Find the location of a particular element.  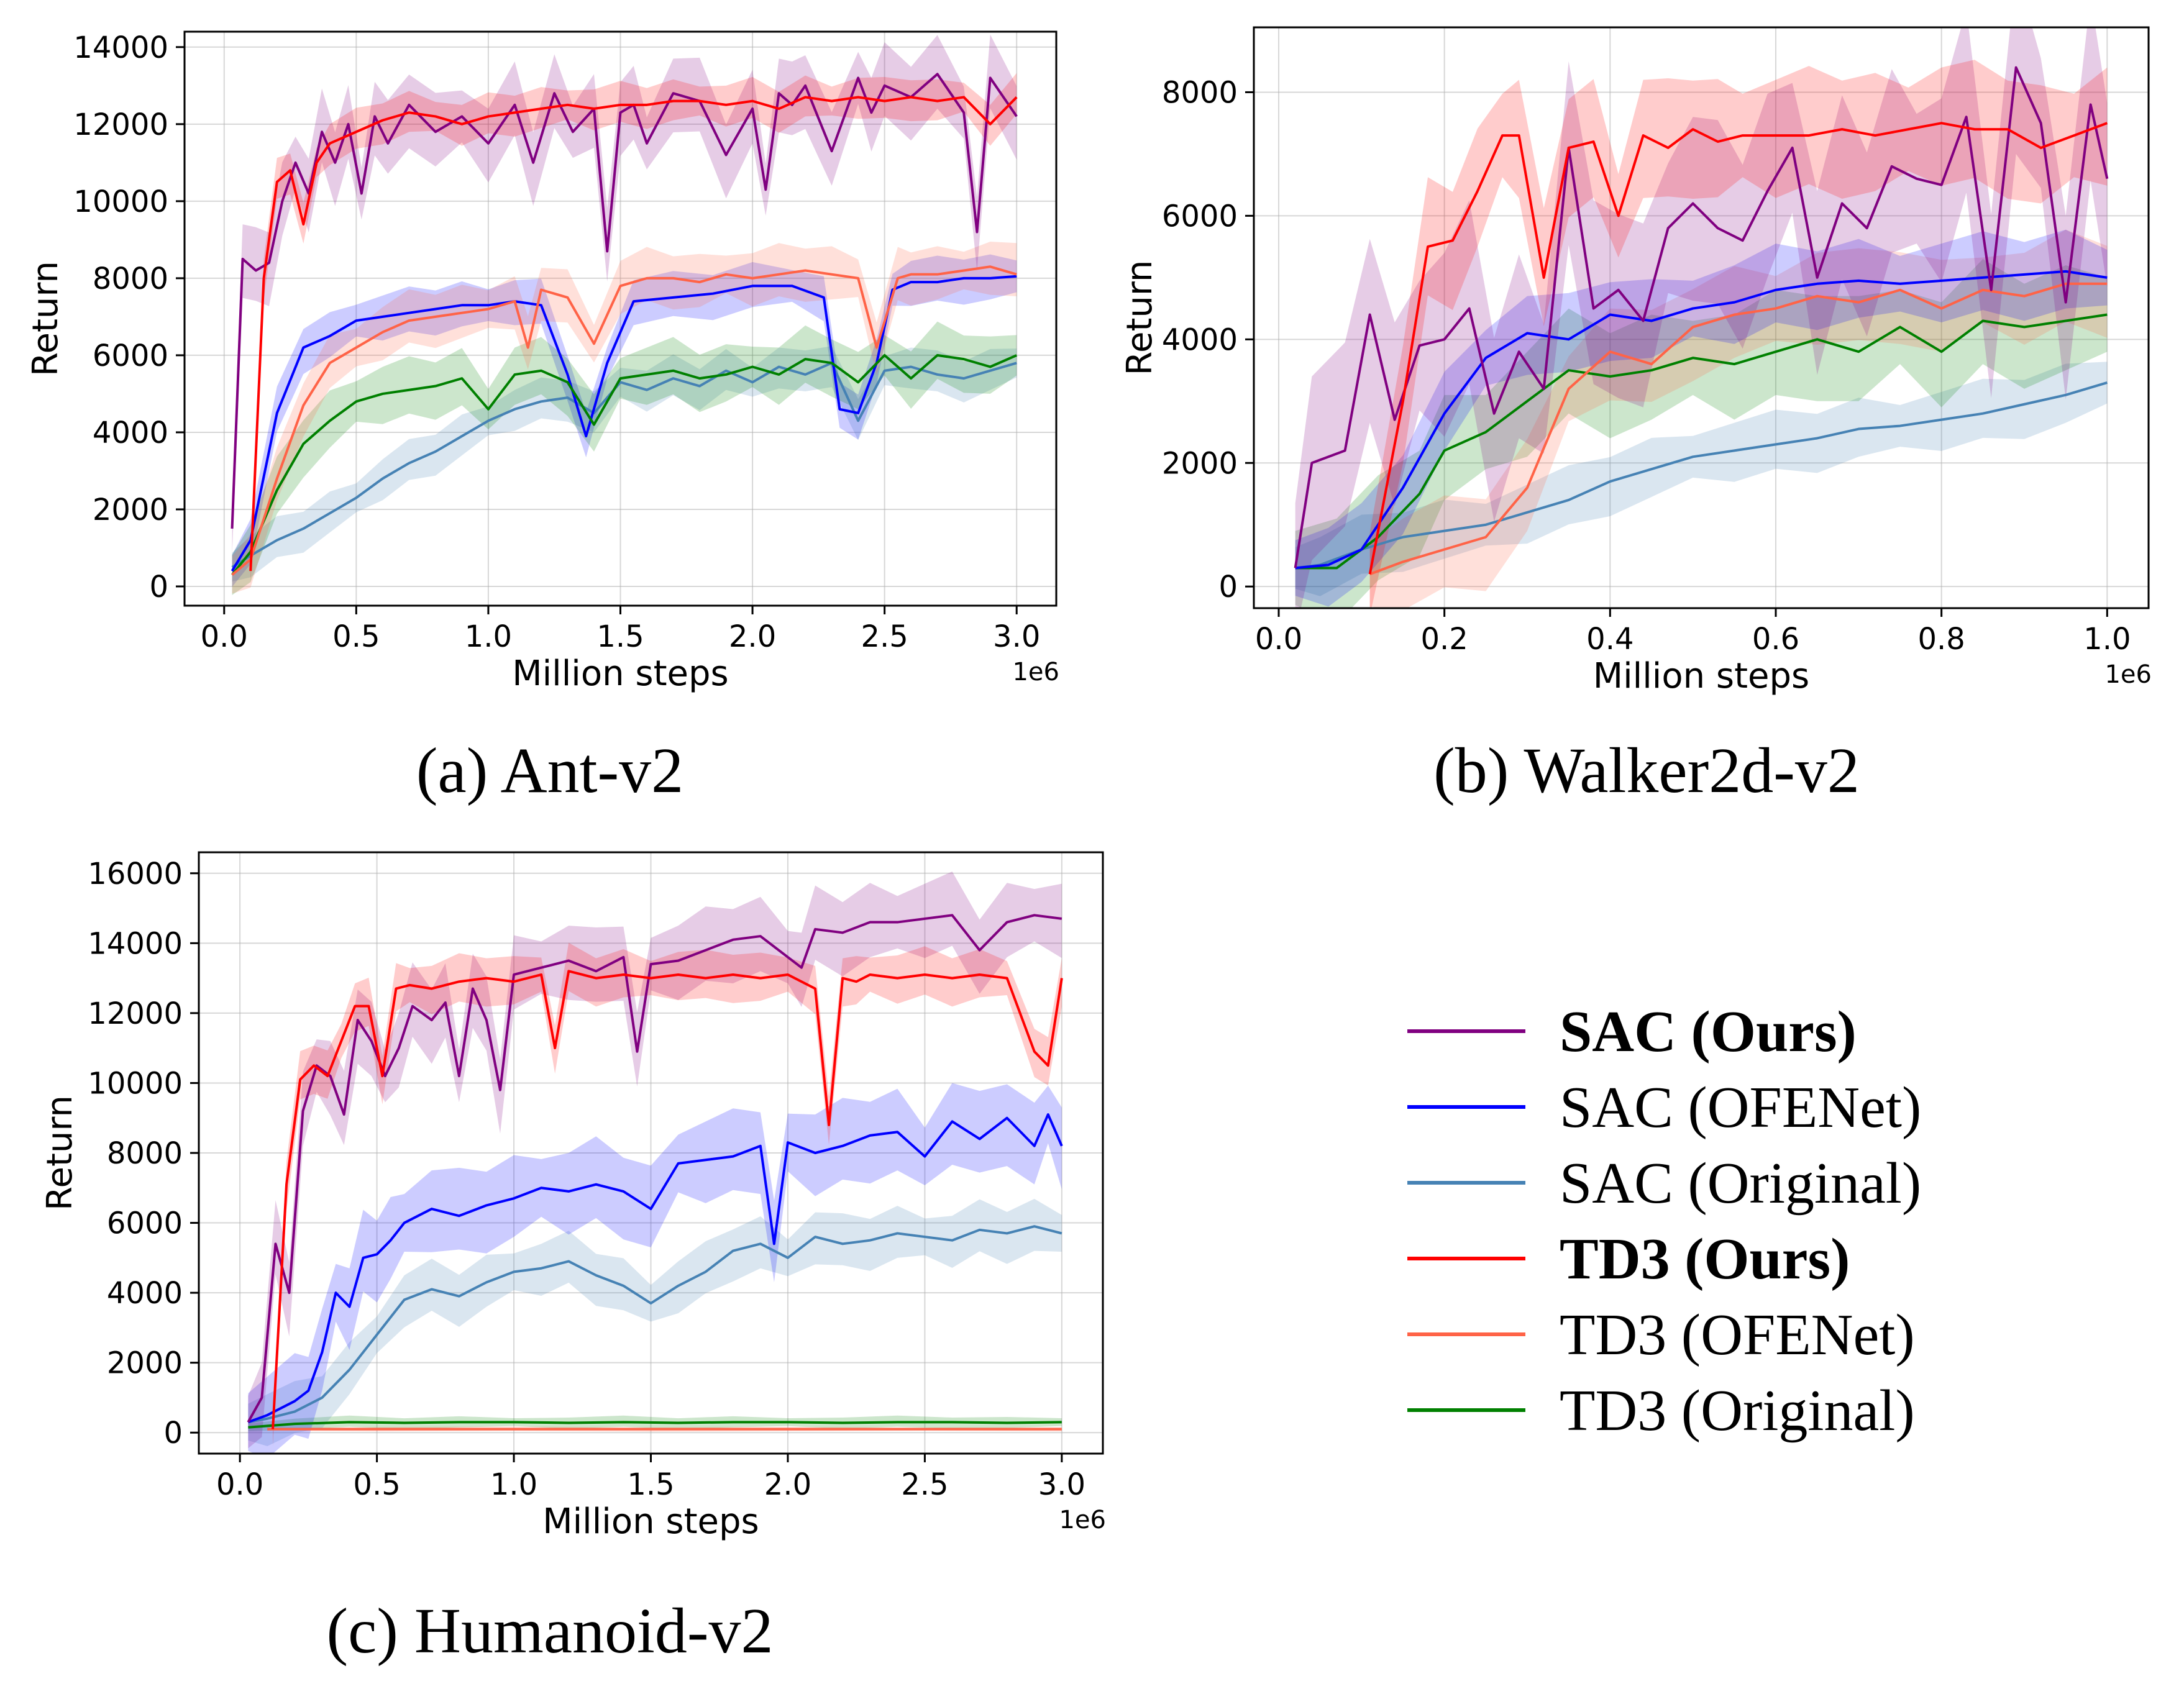

legend-label: SAC (Original) is located at coordinates (1740, 1183).